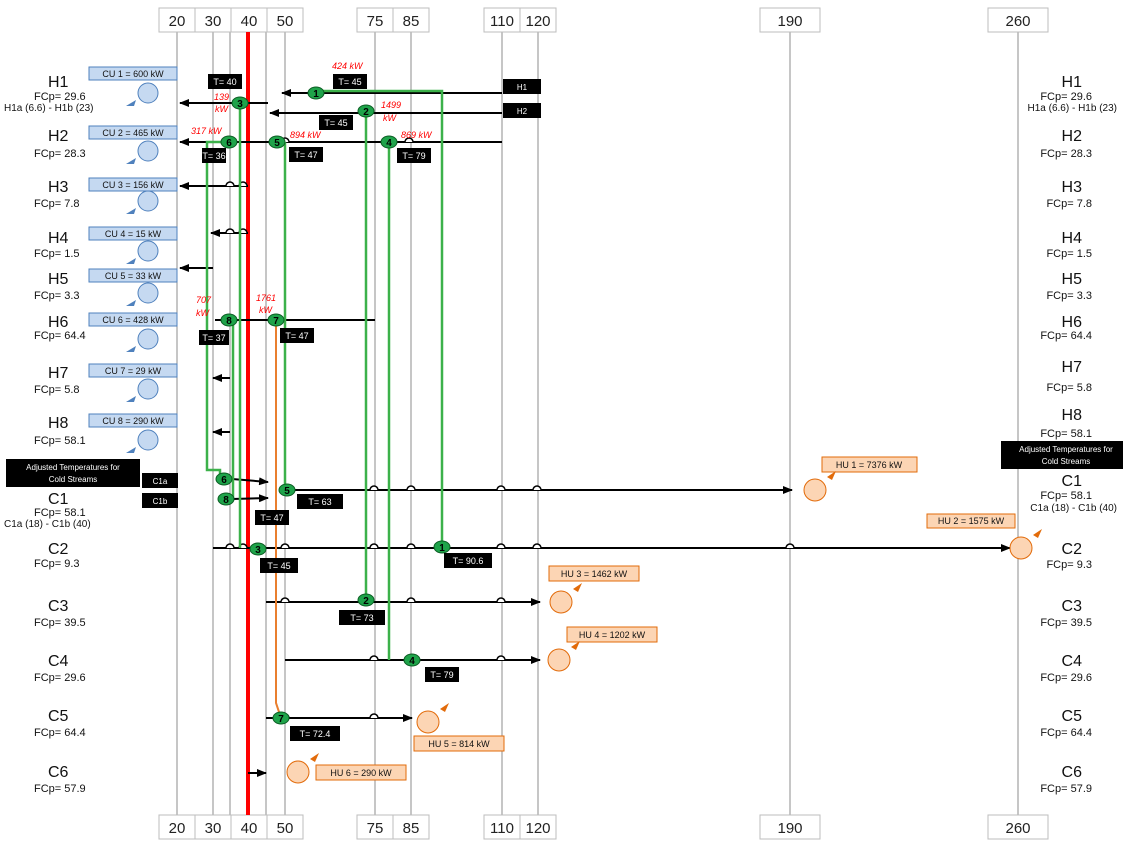 This screenshot has width=1123, height=841. Describe the element at coordinates (133, 195) in the screenshot. I see `cooler-3: CU 3 = 156 kW` at that location.